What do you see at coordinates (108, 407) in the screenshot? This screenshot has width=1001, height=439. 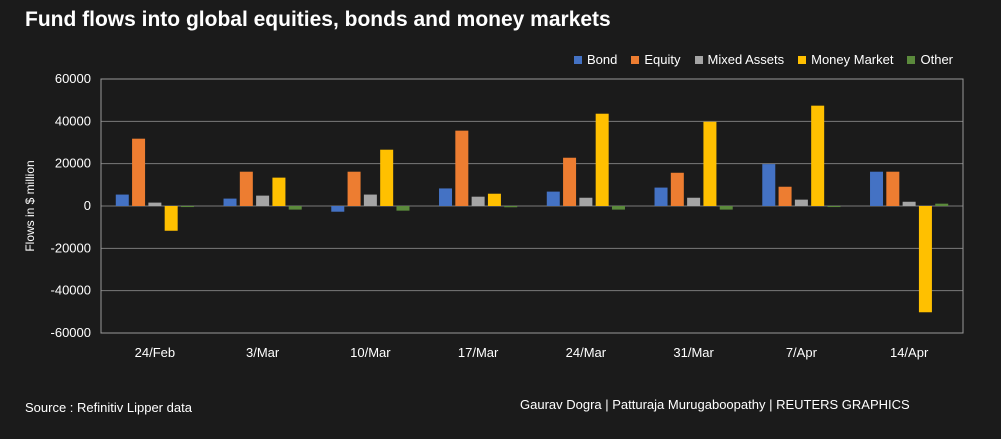 I see `source-note: Source : Refinitiv Lipper data` at bounding box center [108, 407].